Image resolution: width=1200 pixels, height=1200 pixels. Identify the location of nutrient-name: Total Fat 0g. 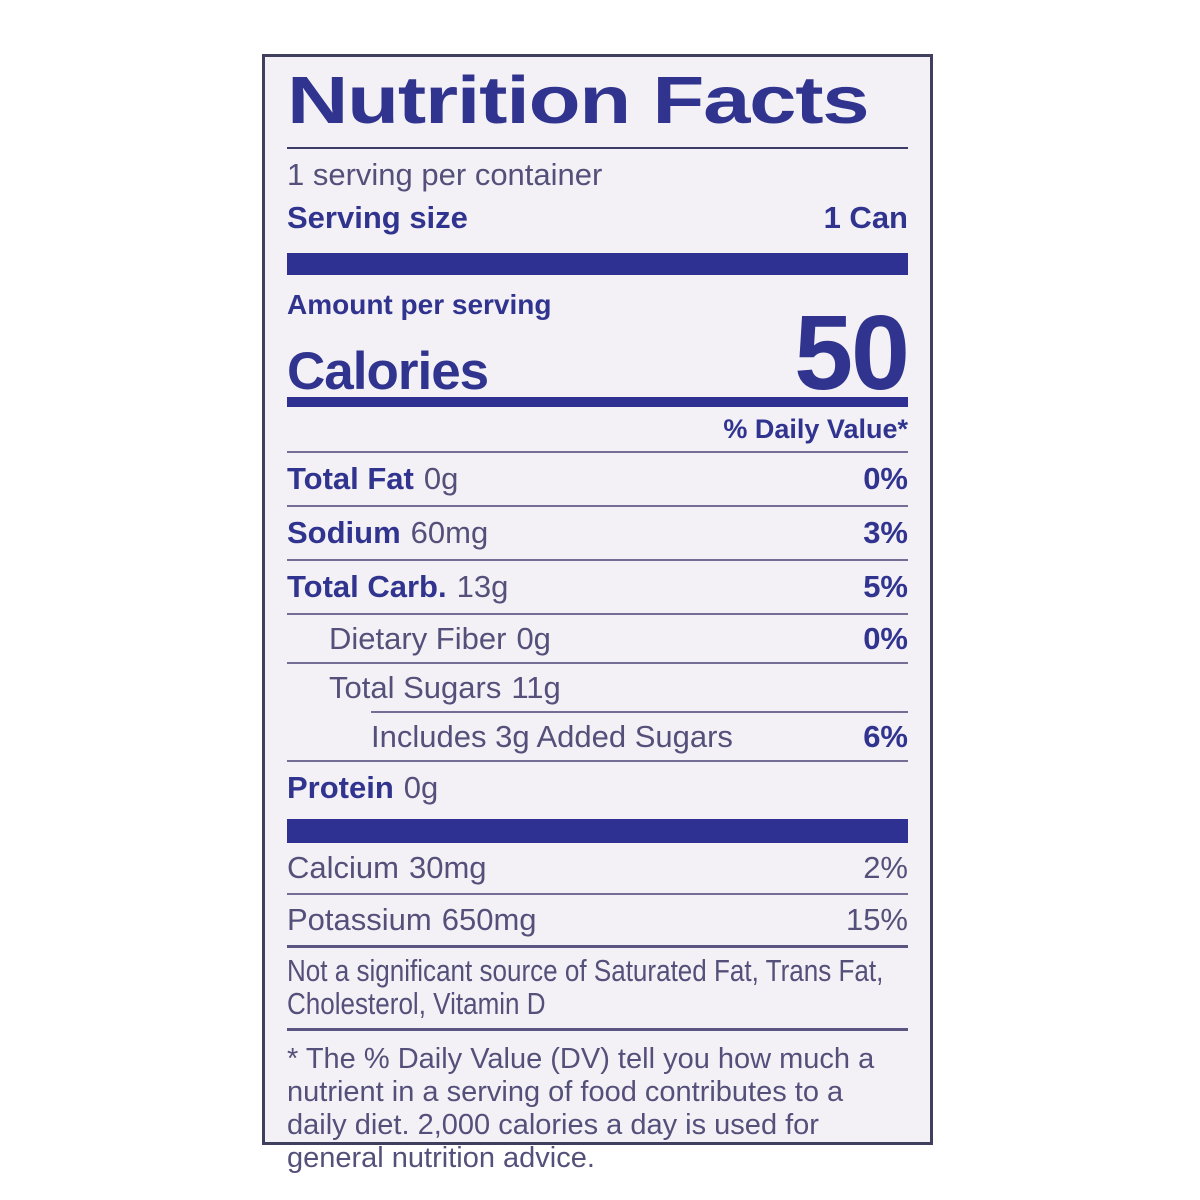
(373, 478).